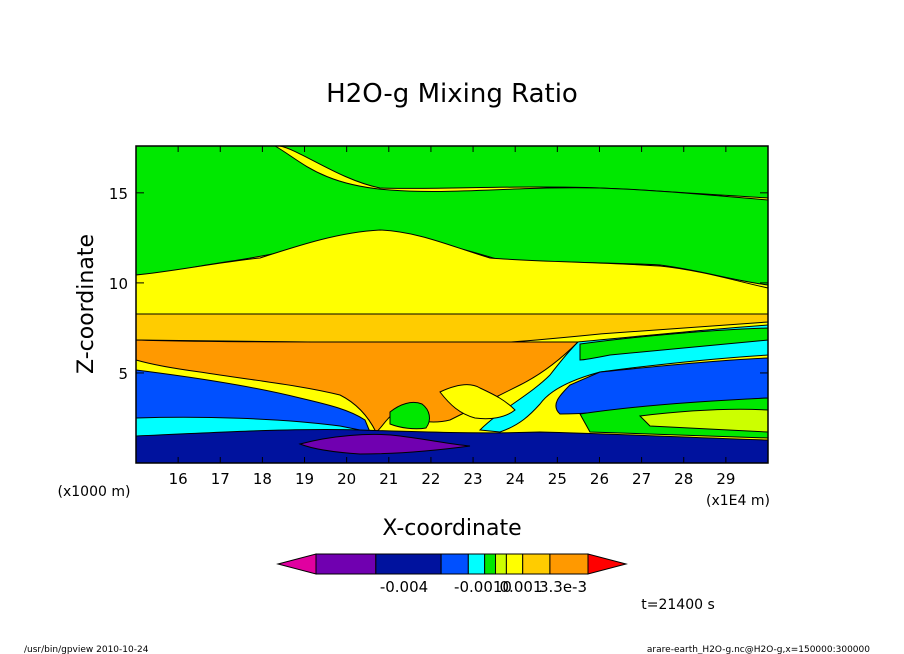  Describe the element at coordinates (388, 479) in the screenshot. I see `x-tick-label: 21` at that location.